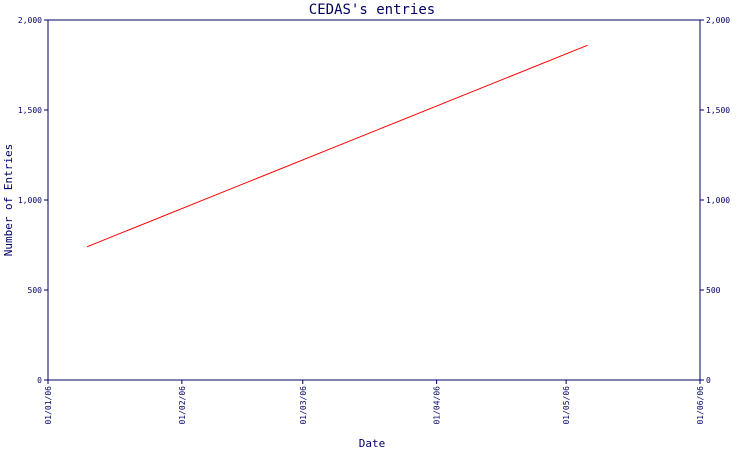 The height and width of the screenshot is (450, 750). Describe the element at coordinates (39, 380) in the screenshot. I see `y-tick-label-left: 0` at that location.